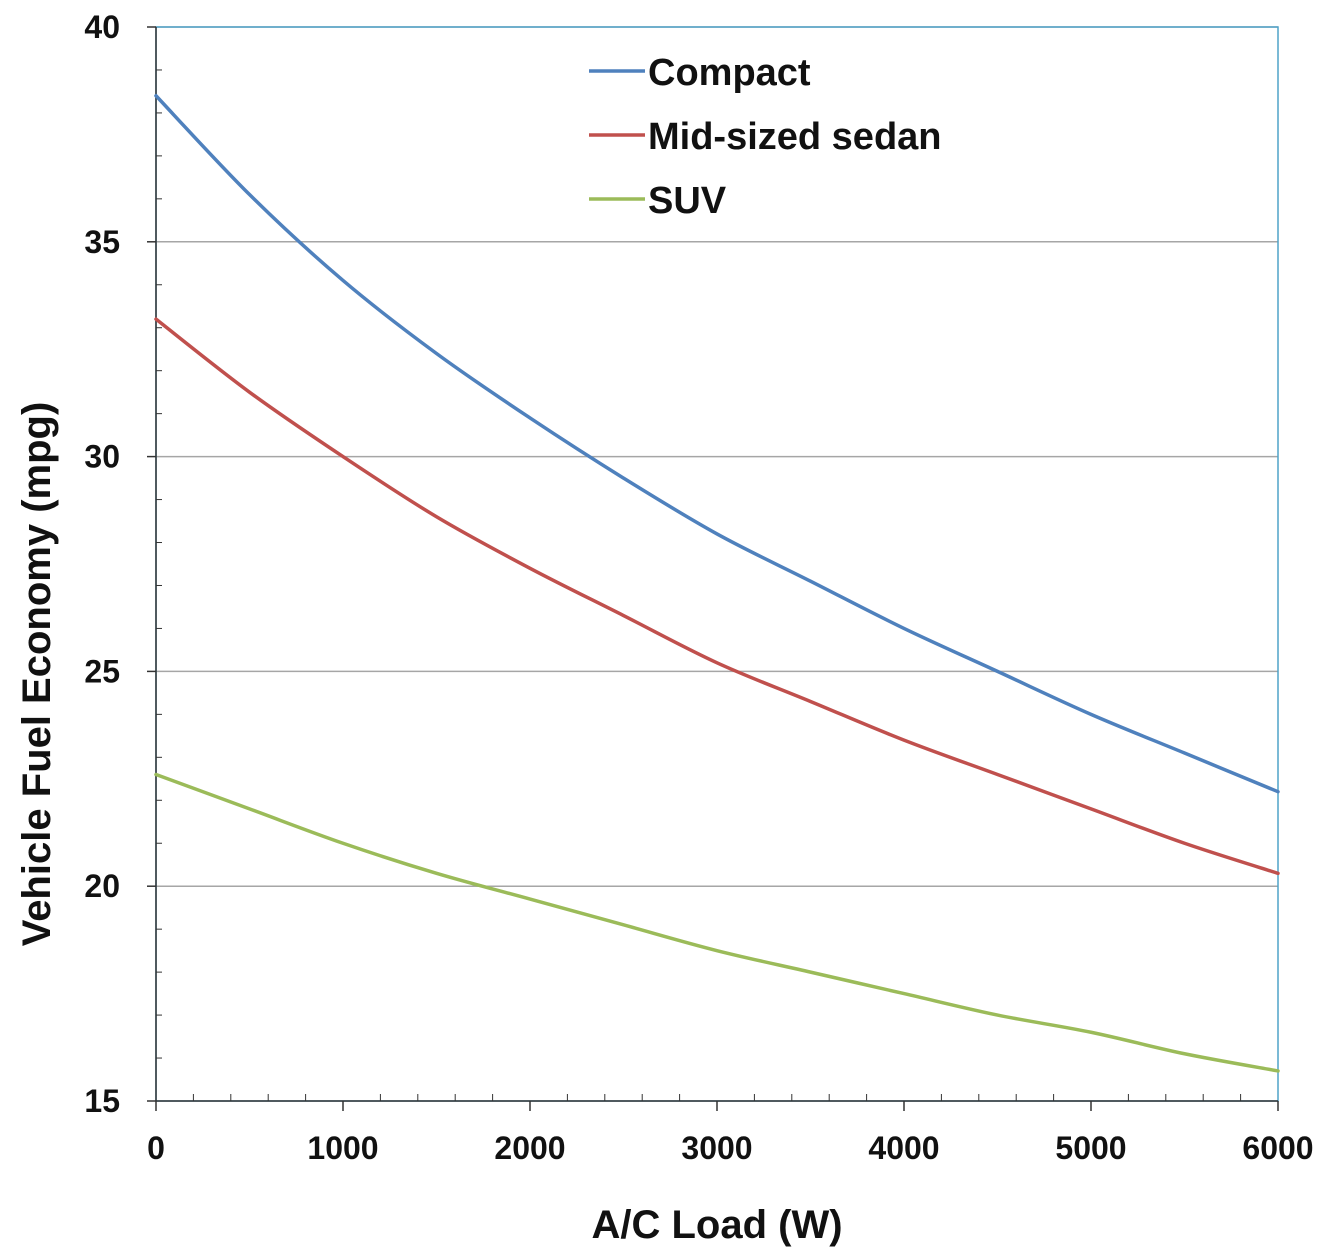 This screenshot has width=1334, height=1247. I want to click on x-tick-label: 1000, so click(342, 1148).